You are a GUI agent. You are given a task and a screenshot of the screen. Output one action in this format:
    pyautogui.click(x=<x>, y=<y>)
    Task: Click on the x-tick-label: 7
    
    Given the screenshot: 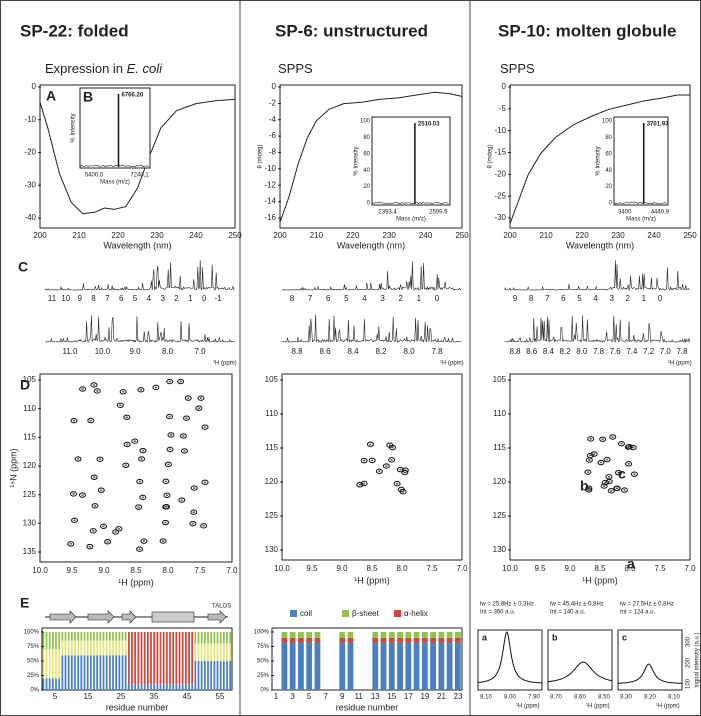 What is the action you would take?
    pyautogui.click(x=107, y=298)
    